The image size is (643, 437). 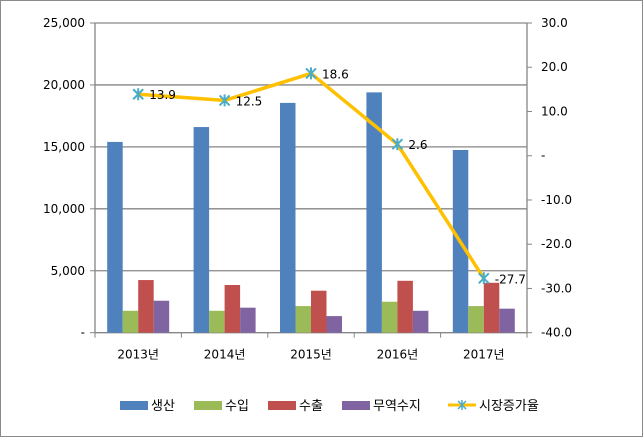 What do you see at coordinates (491, 307) in the screenshot?
I see `bar-수출-2017년` at bounding box center [491, 307].